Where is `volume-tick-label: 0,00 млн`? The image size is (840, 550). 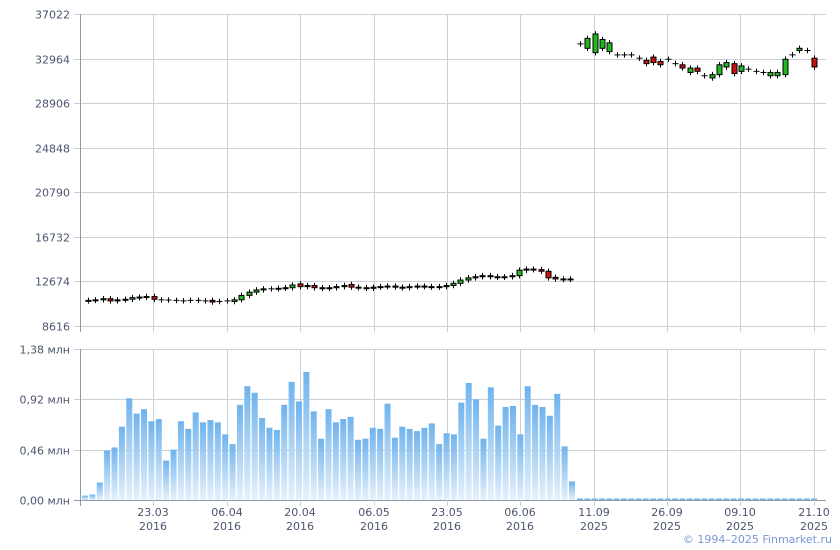 volume-tick-label: 0,00 млн is located at coordinates (44, 501).